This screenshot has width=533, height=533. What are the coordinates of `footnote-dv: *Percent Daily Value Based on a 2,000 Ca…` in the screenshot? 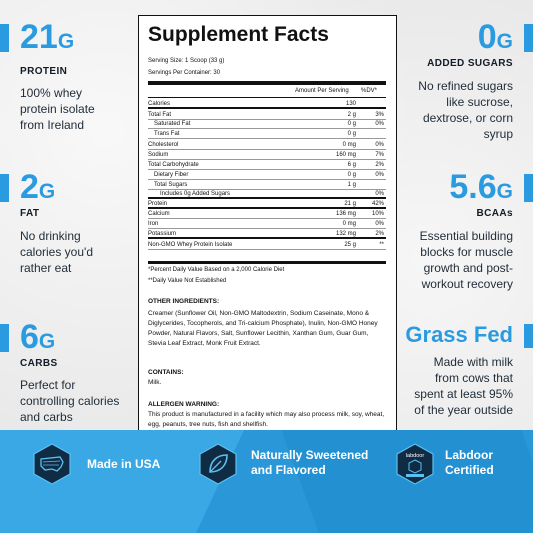 It's located at (216, 270).